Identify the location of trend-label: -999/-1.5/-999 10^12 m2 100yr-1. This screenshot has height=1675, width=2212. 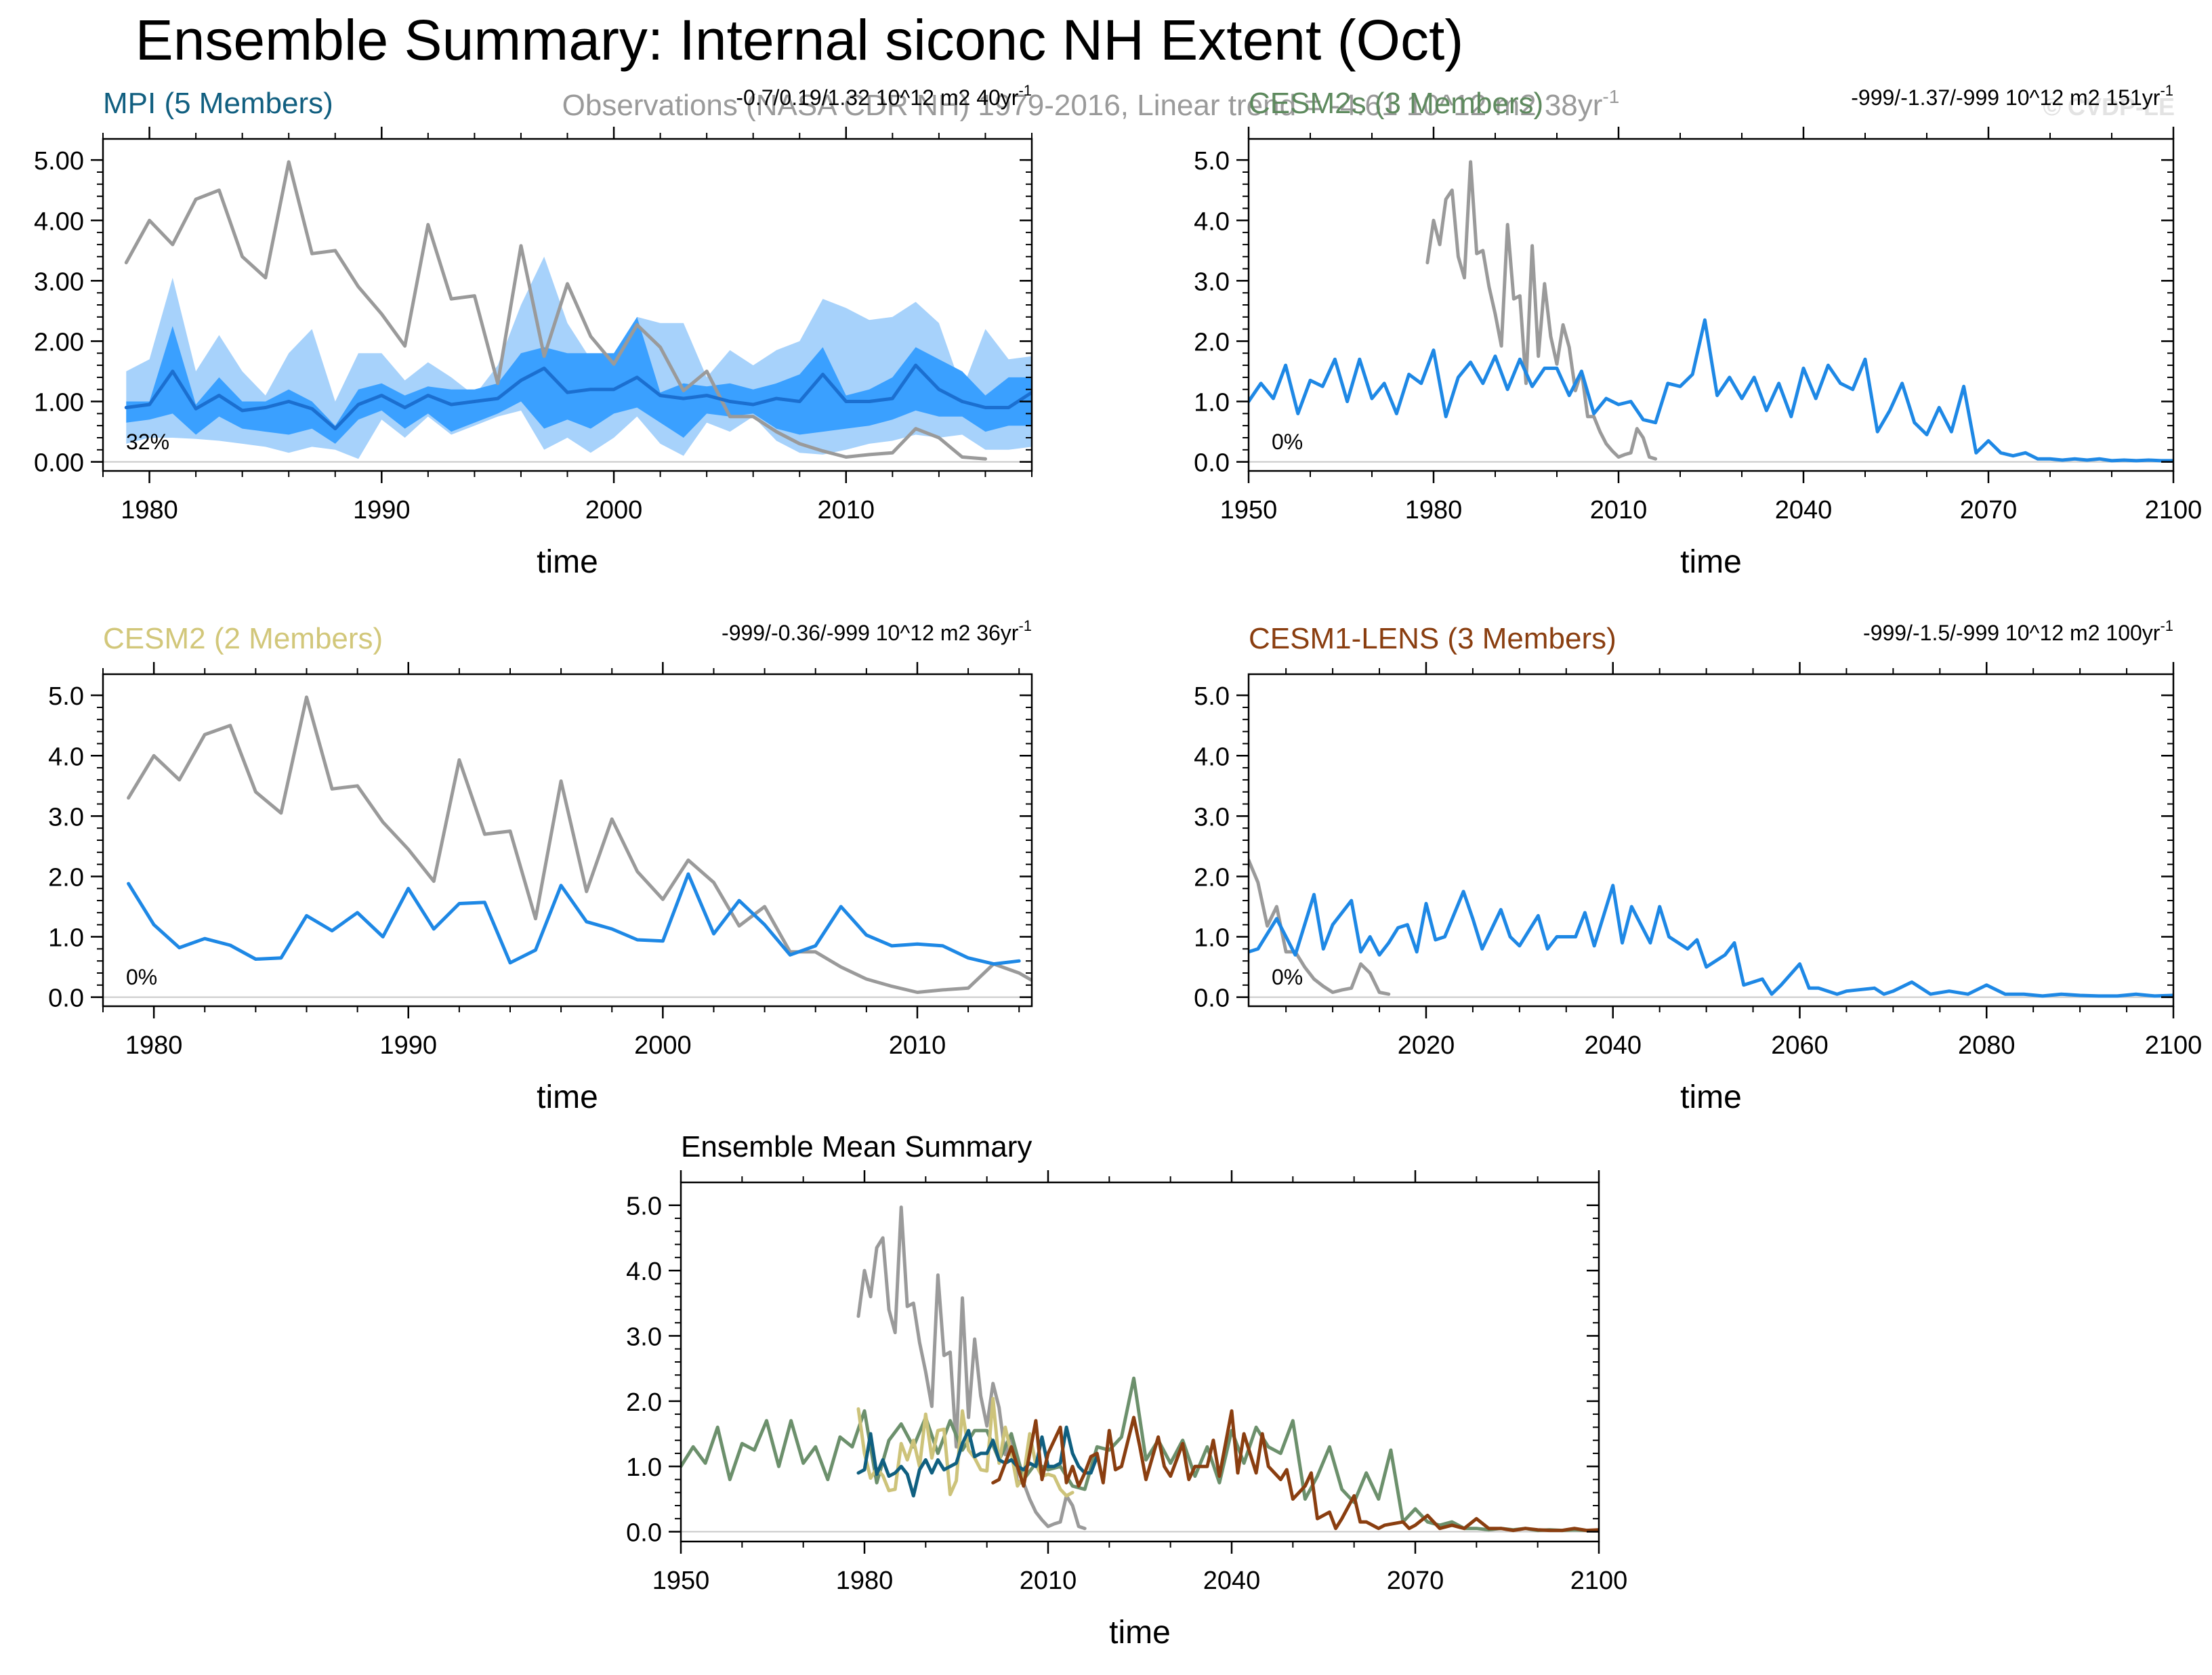
(2018, 631).